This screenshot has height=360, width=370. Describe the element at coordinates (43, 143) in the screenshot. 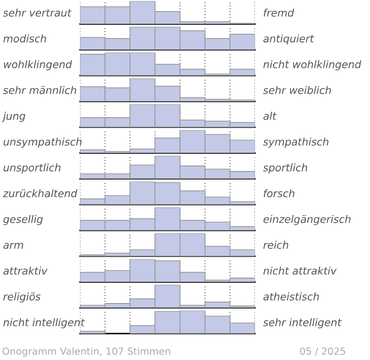

I see `y-axis-title: unsympathisch` at that location.